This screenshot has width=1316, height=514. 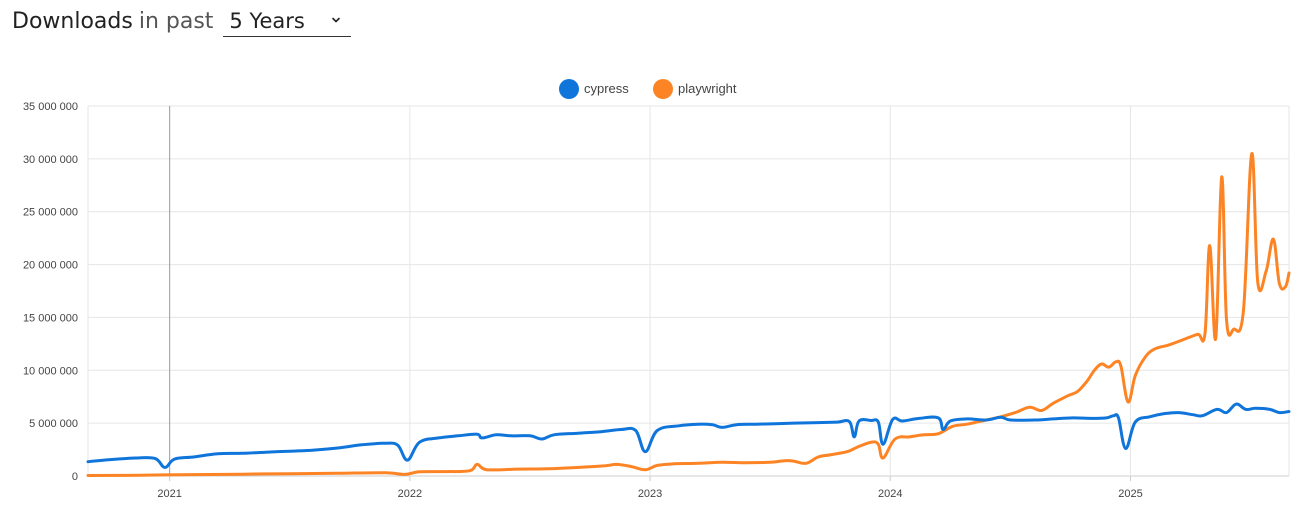 I want to click on y-tick-label: 5 000 000, so click(x=53, y=424).